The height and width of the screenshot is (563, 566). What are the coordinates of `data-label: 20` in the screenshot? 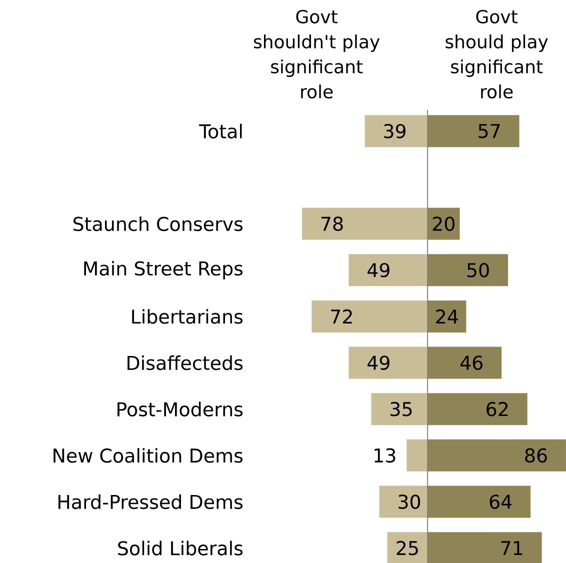 It's located at (443, 223).